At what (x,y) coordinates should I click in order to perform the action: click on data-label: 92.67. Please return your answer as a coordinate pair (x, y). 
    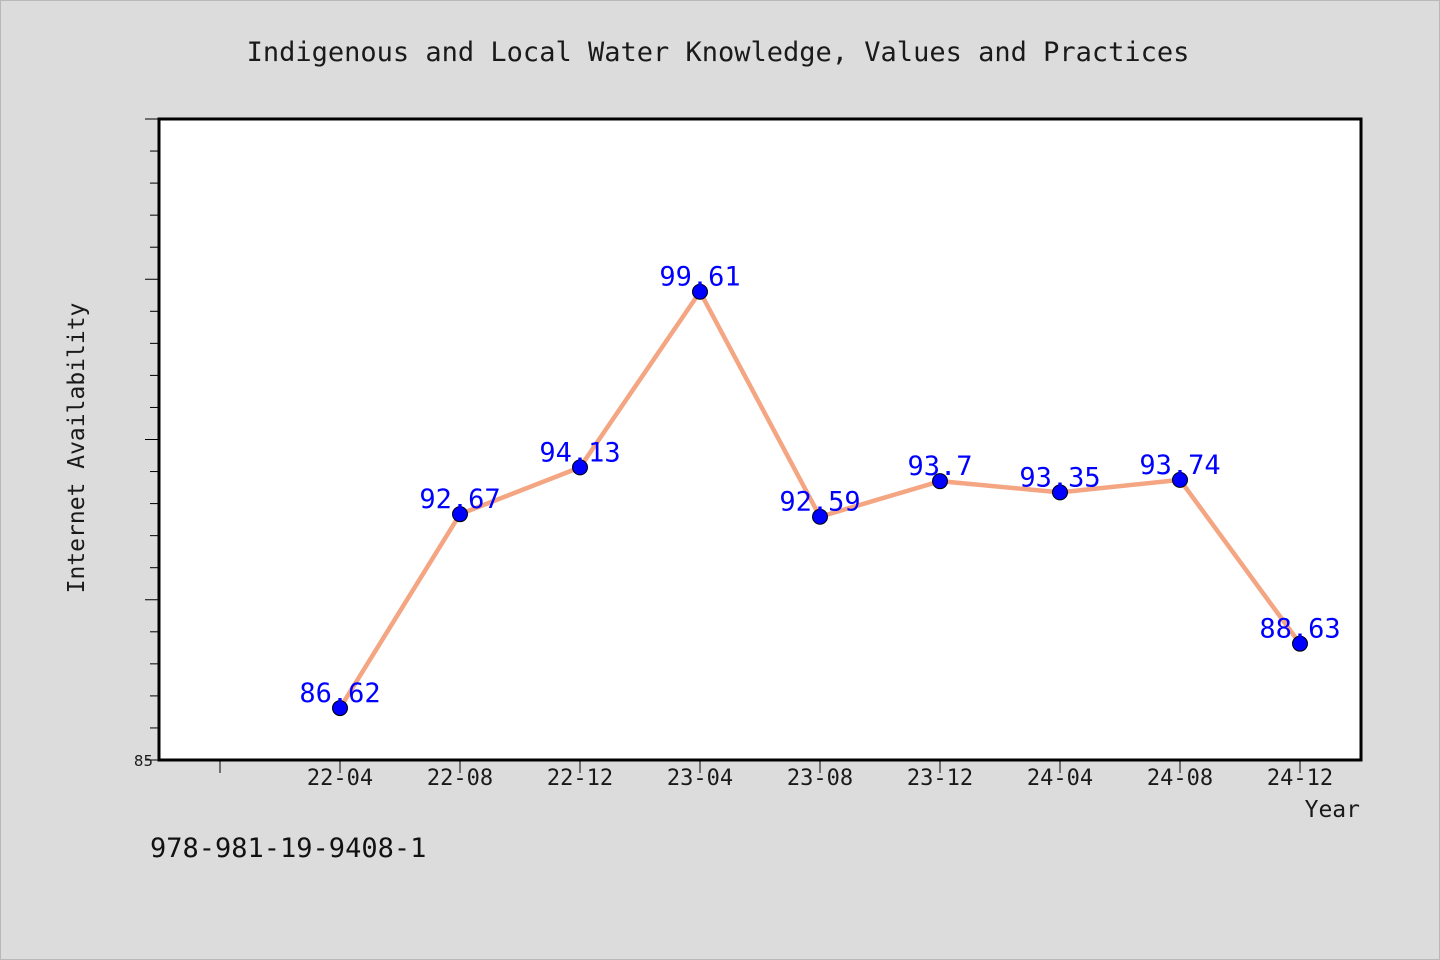
    Looking at the image, I should click on (459, 499).